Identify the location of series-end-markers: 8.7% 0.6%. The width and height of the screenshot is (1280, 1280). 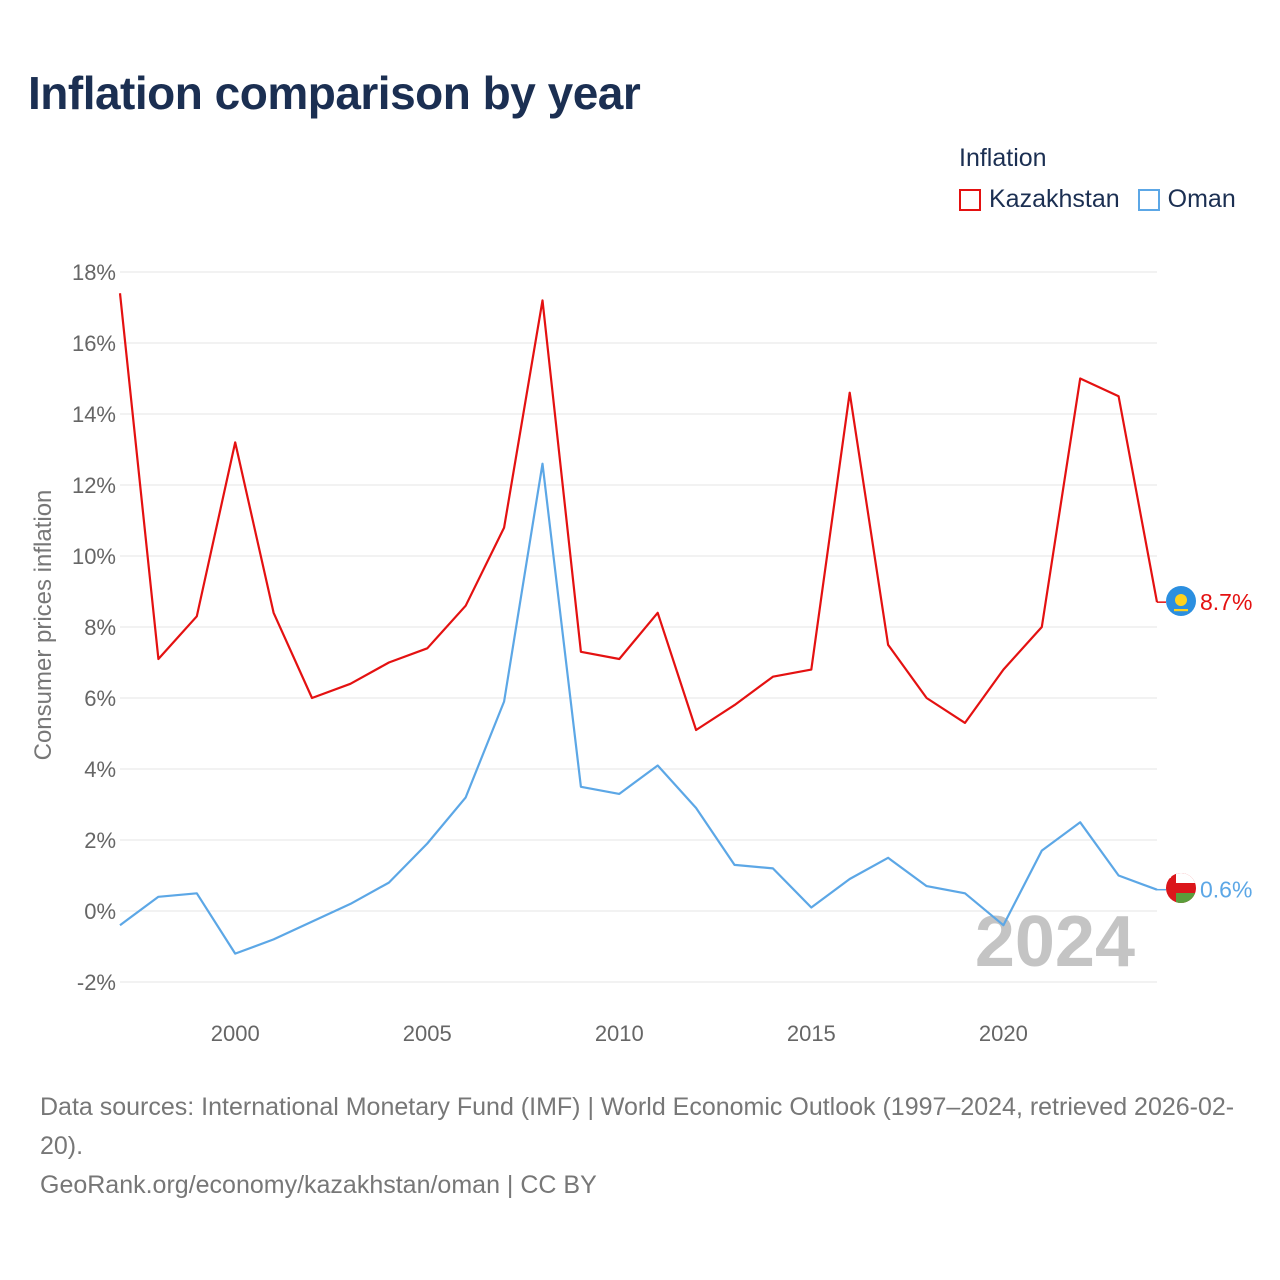
(1204, 744).